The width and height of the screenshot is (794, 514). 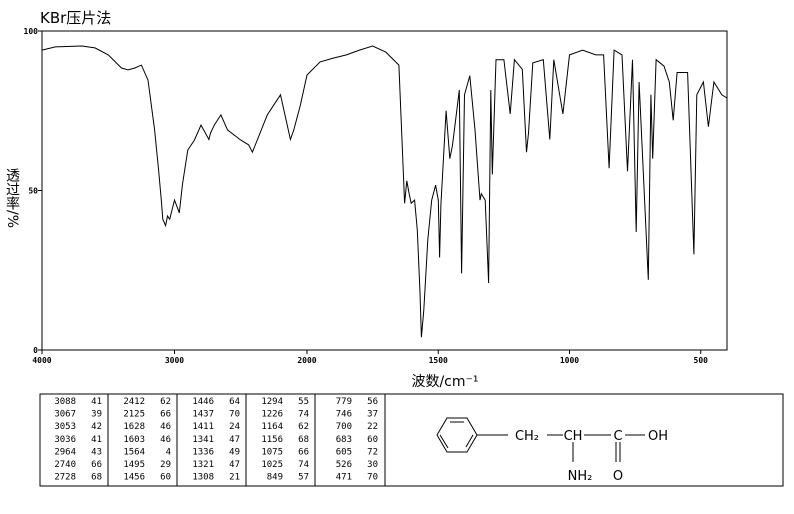 What do you see at coordinates (344, 440) in the screenshot?
I see `wavenumber: 683` at bounding box center [344, 440].